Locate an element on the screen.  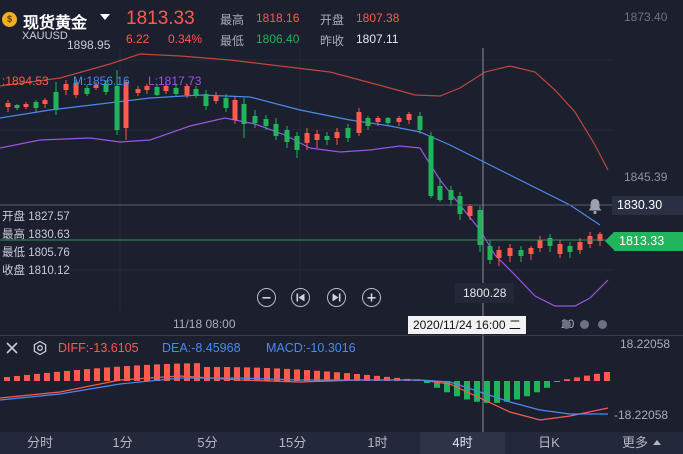
macd-axis-bottom: -18.22058 is located at coordinates (641, 415).